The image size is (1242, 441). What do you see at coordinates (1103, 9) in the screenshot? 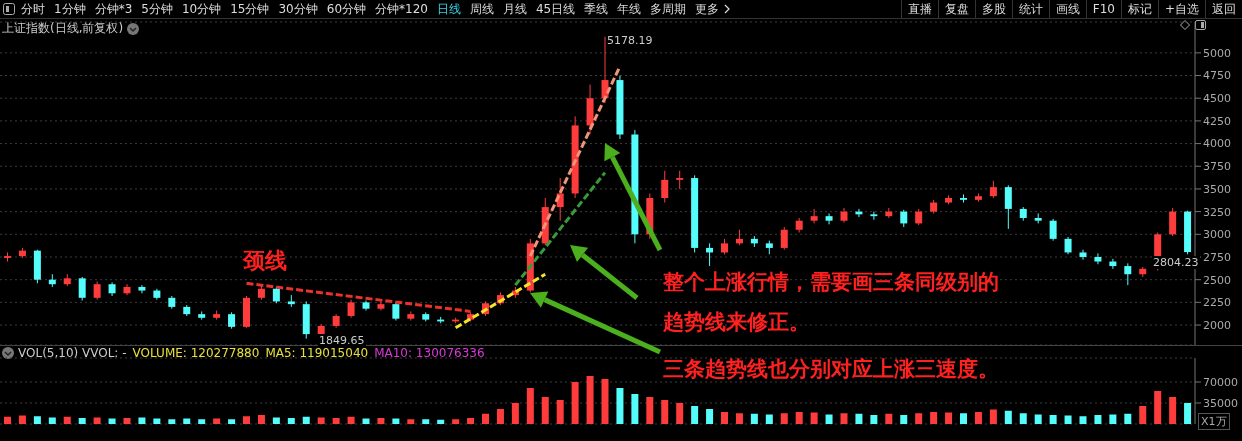
I see `text: F10` at bounding box center [1103, 9].